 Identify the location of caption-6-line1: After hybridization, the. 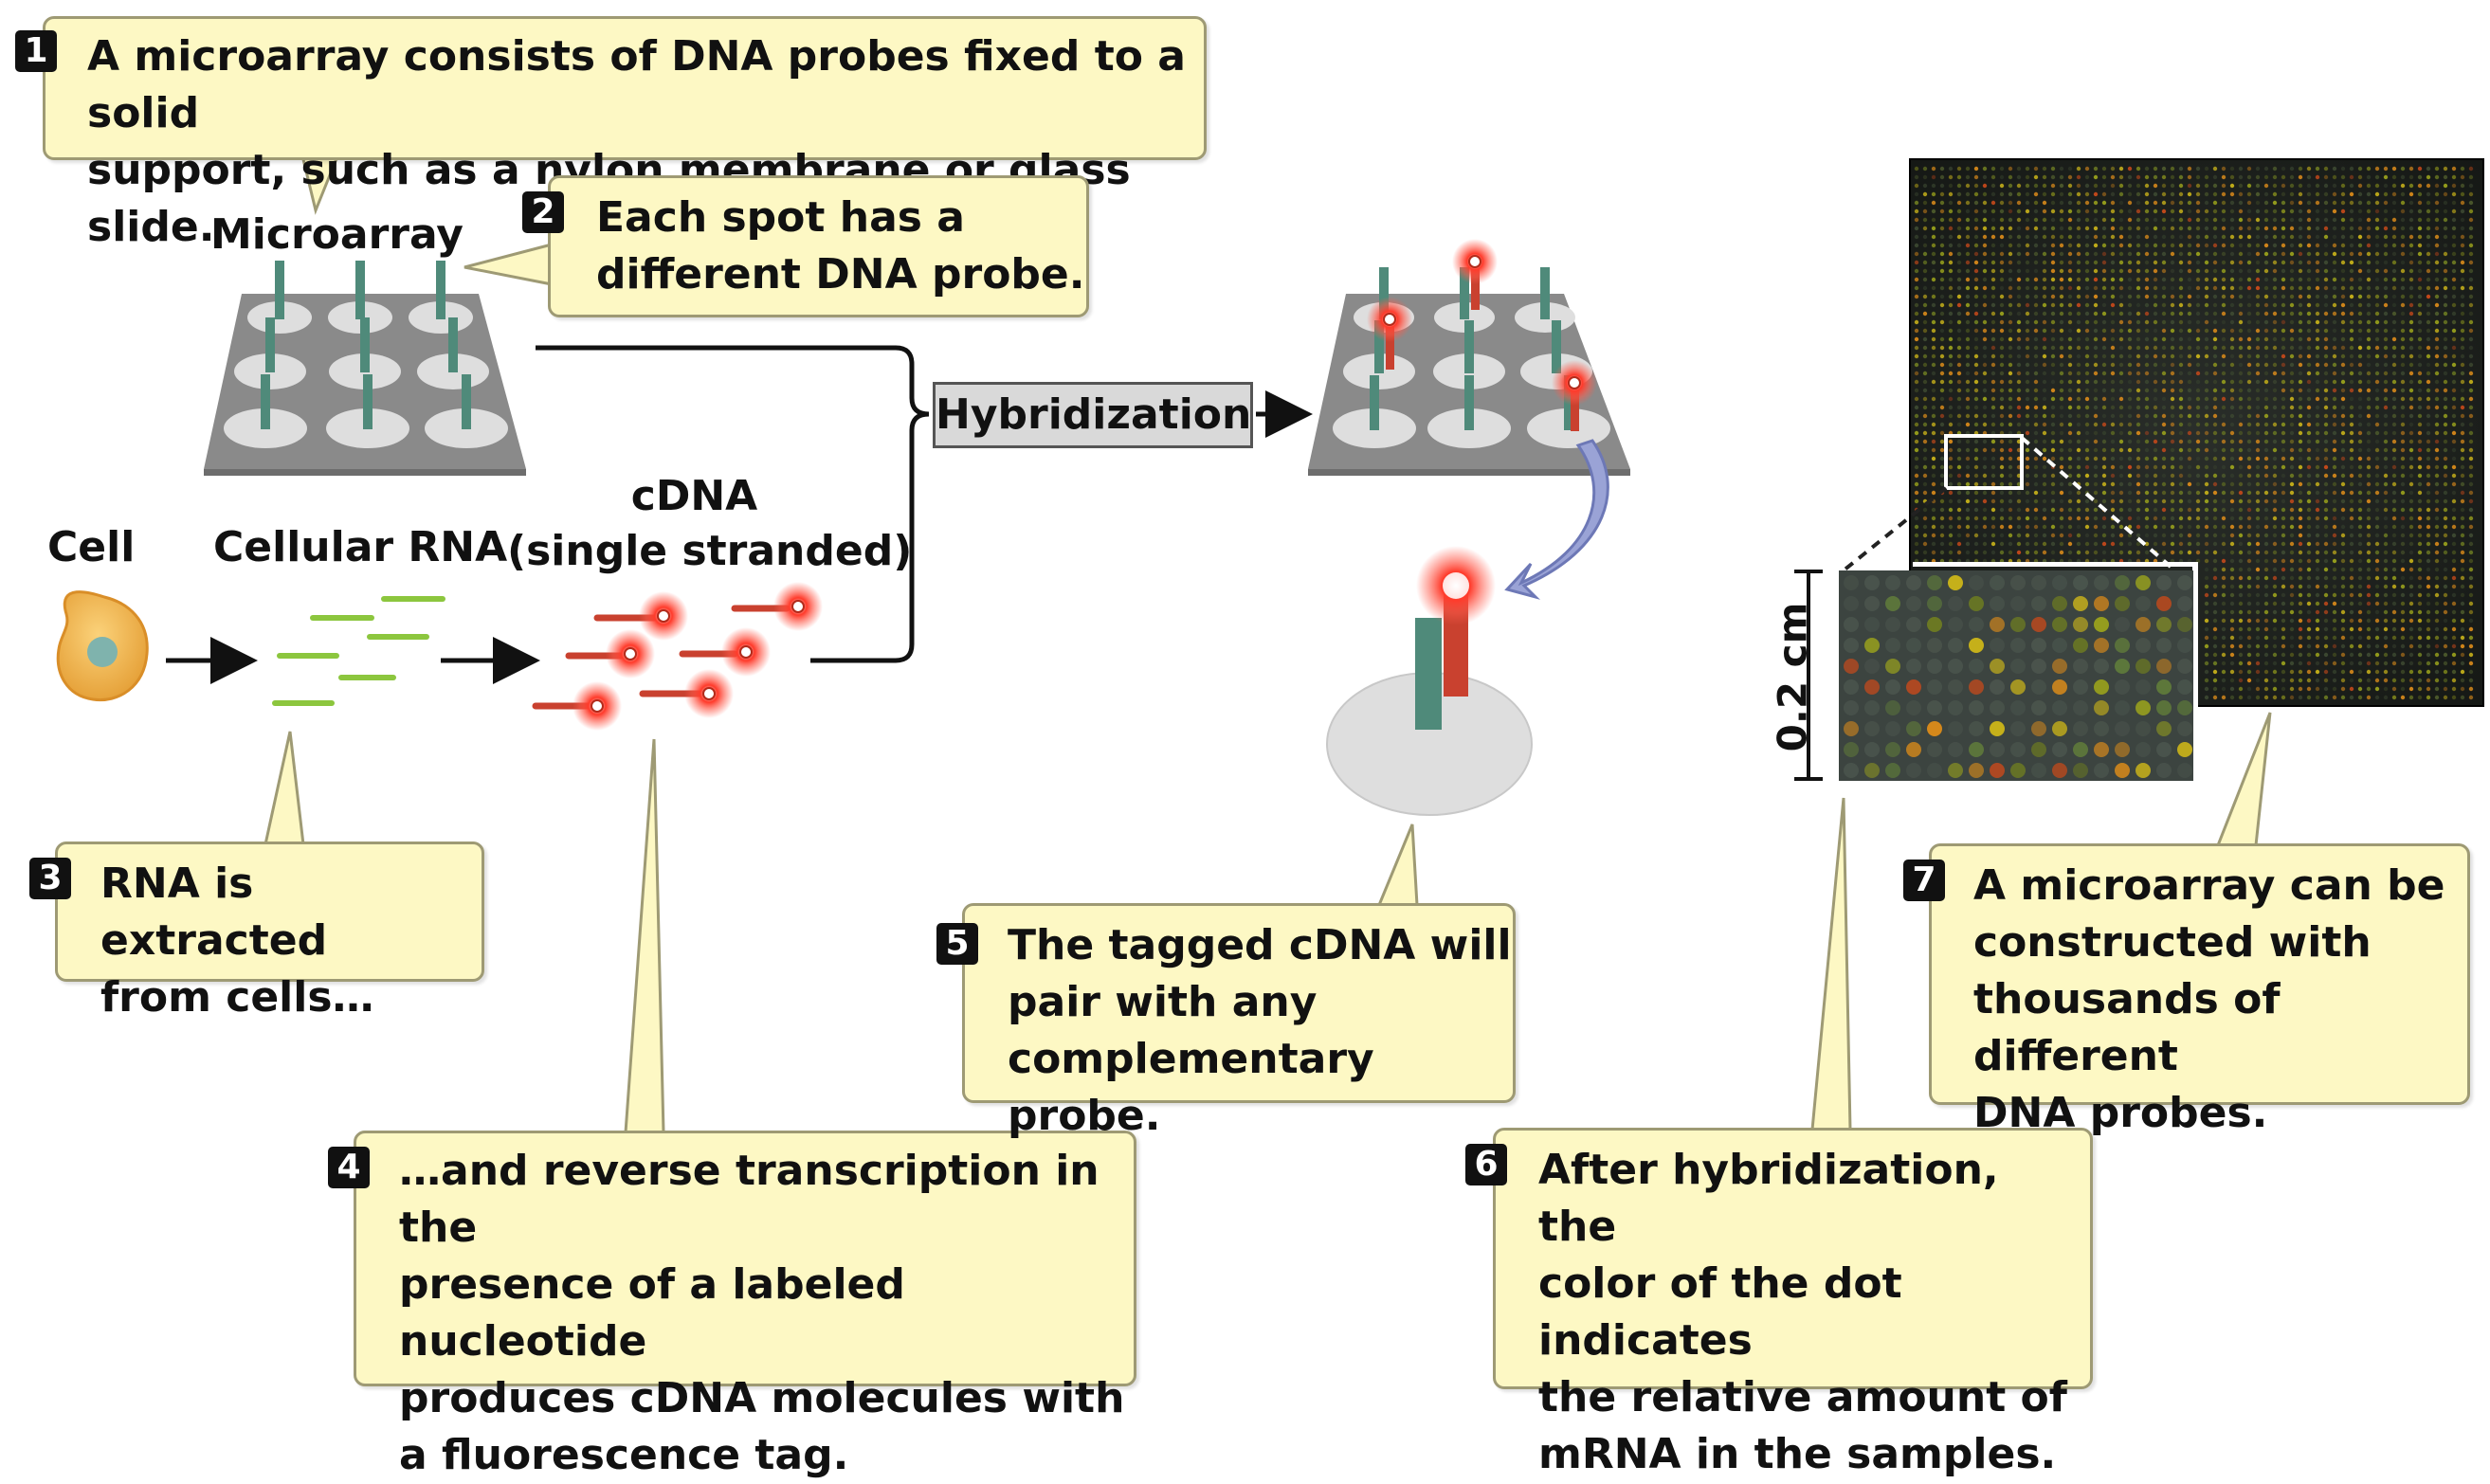
(1769, 1198).